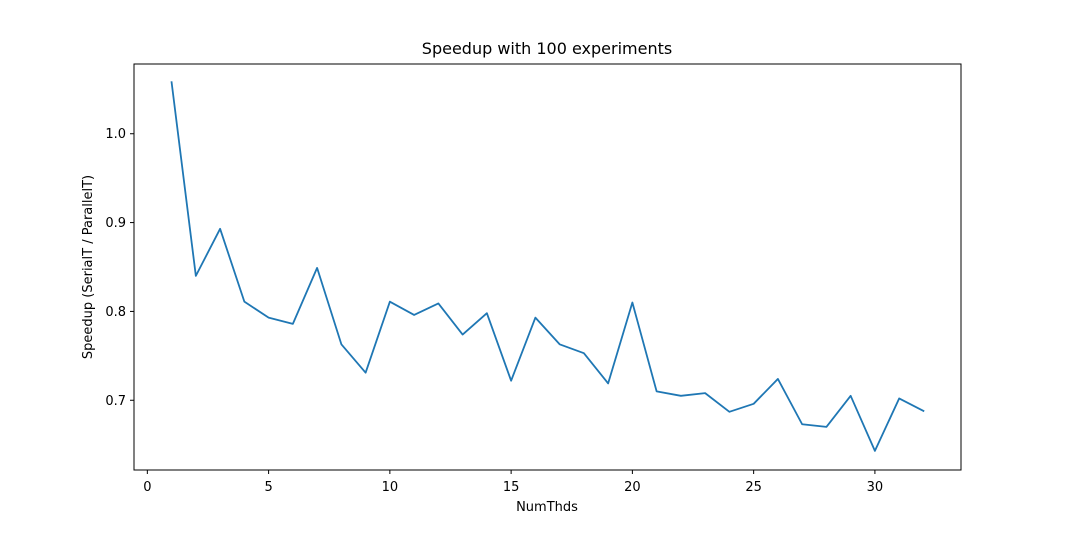 The width and height of the screenshot is (1068, 533). What do you see at coordinates (268, 487) in the screenshot?
I see `x-tick-label: 5` at bounding box center [268, 487].